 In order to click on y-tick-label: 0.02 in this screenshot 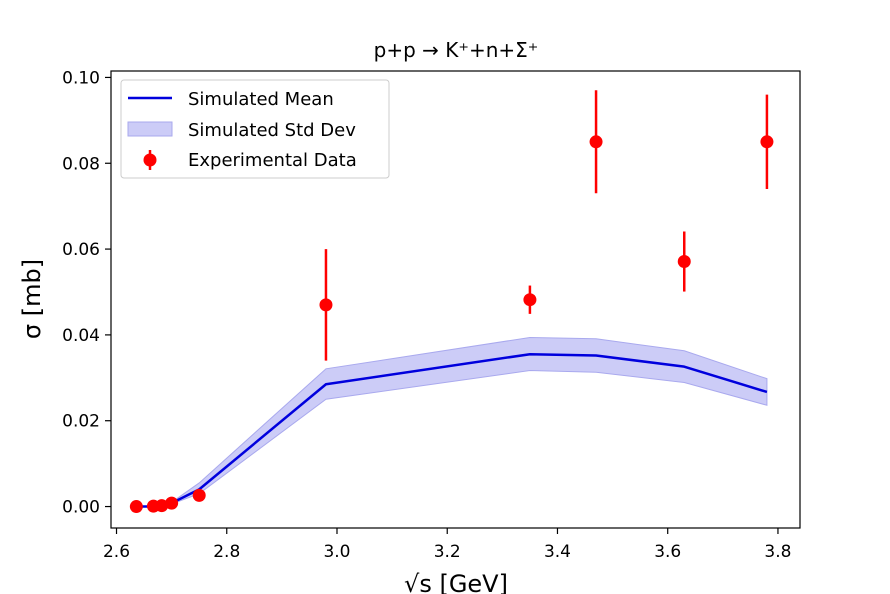, I will do `click(81, 422)`.